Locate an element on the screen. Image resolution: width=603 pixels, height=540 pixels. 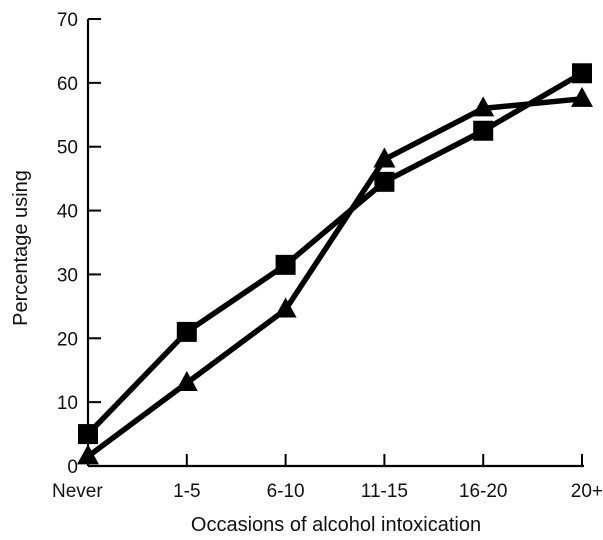
y-tick-label: 10 is located at coordinates (67, 403).